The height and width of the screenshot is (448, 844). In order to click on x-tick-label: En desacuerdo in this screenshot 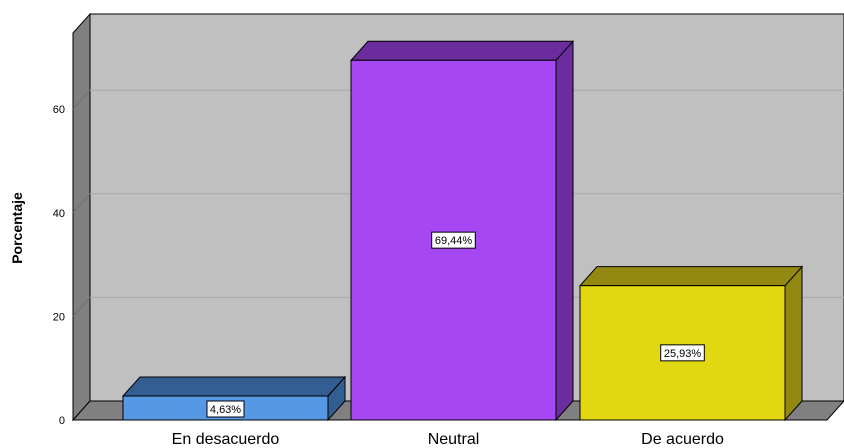, I will do `click(226, 439)`.